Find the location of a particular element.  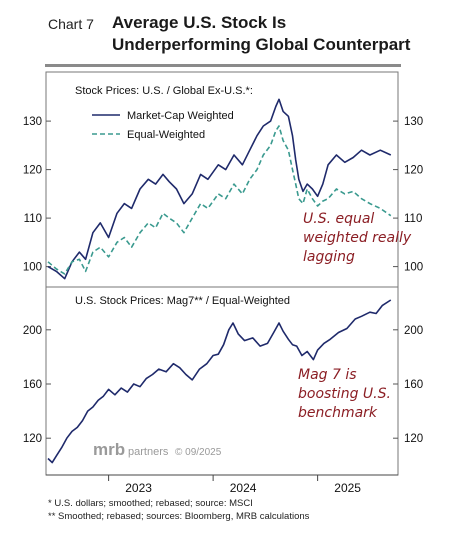

panel-1-ytick-label-right: 120 is located at coordinates (413, 171).